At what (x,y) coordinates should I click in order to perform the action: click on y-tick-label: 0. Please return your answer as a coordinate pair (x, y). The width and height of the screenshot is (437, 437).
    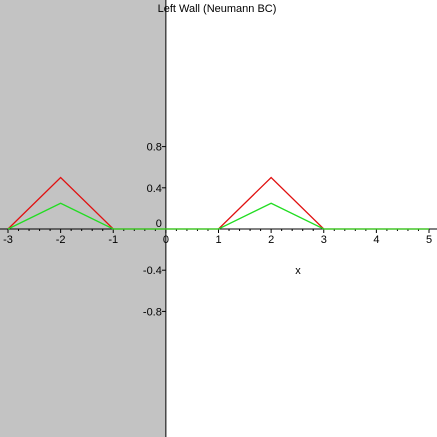
    Looking at the image, I should click on (159, 224).